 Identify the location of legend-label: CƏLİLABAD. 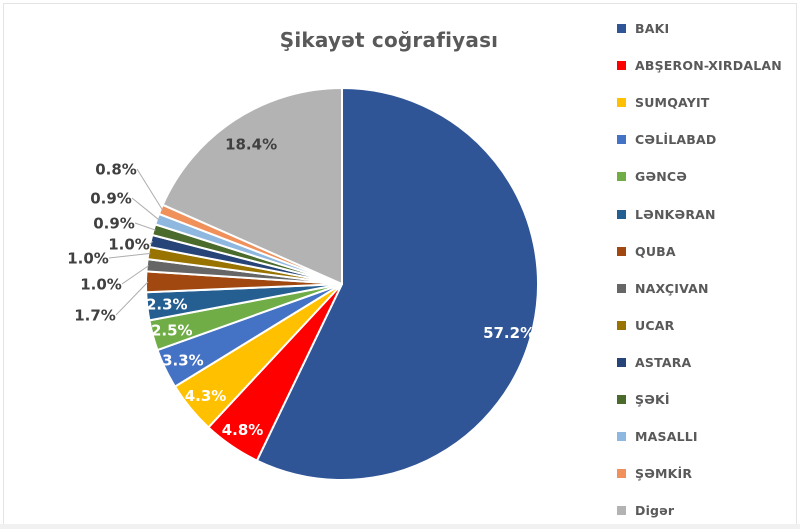
(676, 140).